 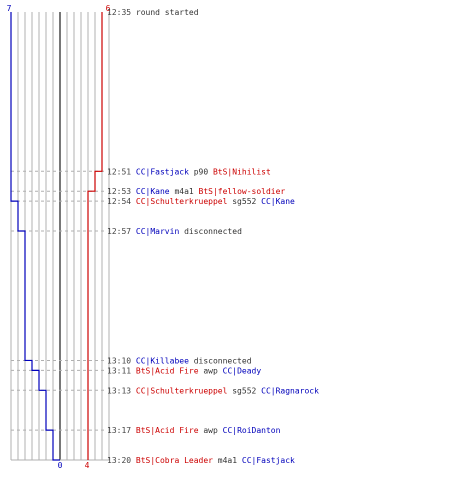 I want to click on event-time: 12:51, so click(x=121, y=171).